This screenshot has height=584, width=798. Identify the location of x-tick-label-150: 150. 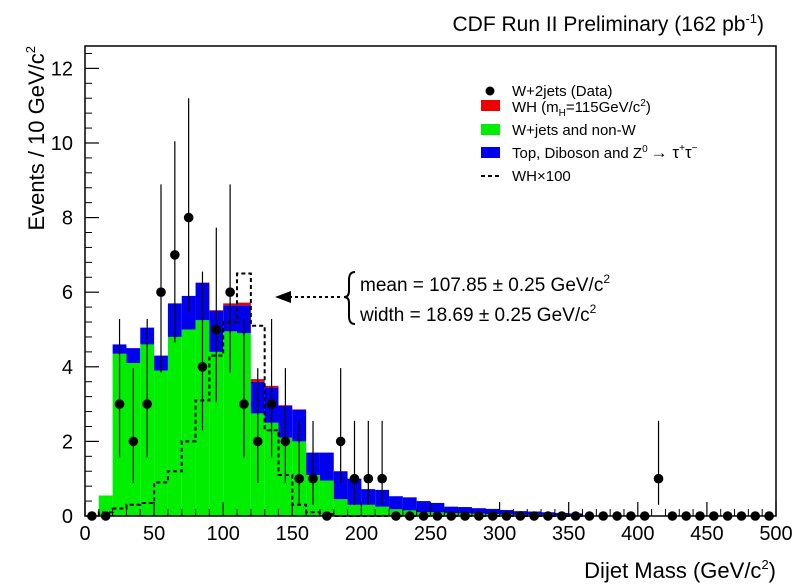
(292, 534).